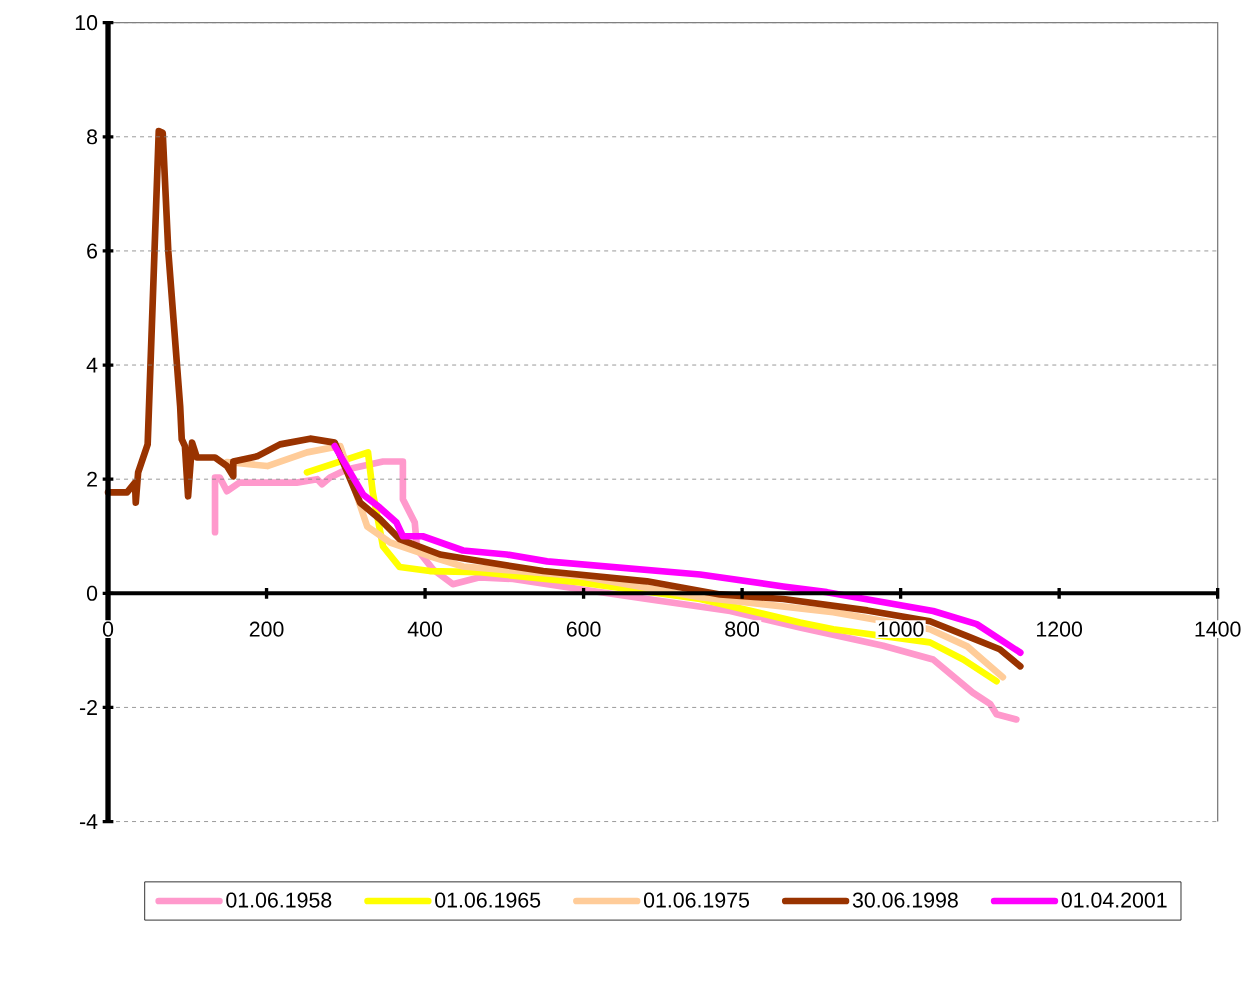 This screenshot has height=1008, width=1247. I want to click on y-tick-label: 4, so click(92, 365).